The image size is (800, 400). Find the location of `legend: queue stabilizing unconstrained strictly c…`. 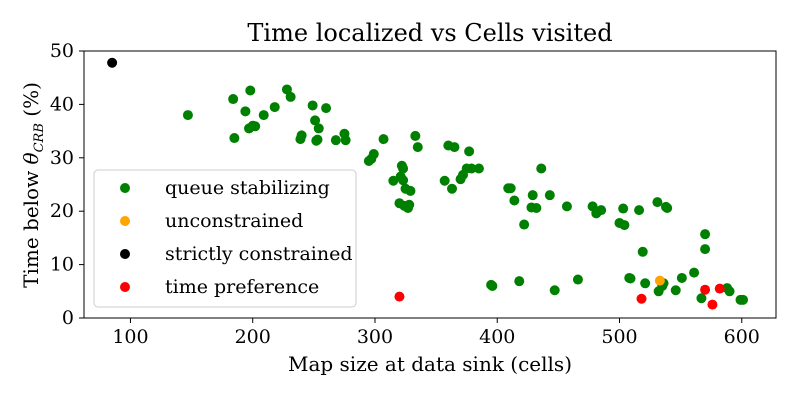

legend: queue stabilizing unconstrained strictly c… is located at coordinates (225, 238).